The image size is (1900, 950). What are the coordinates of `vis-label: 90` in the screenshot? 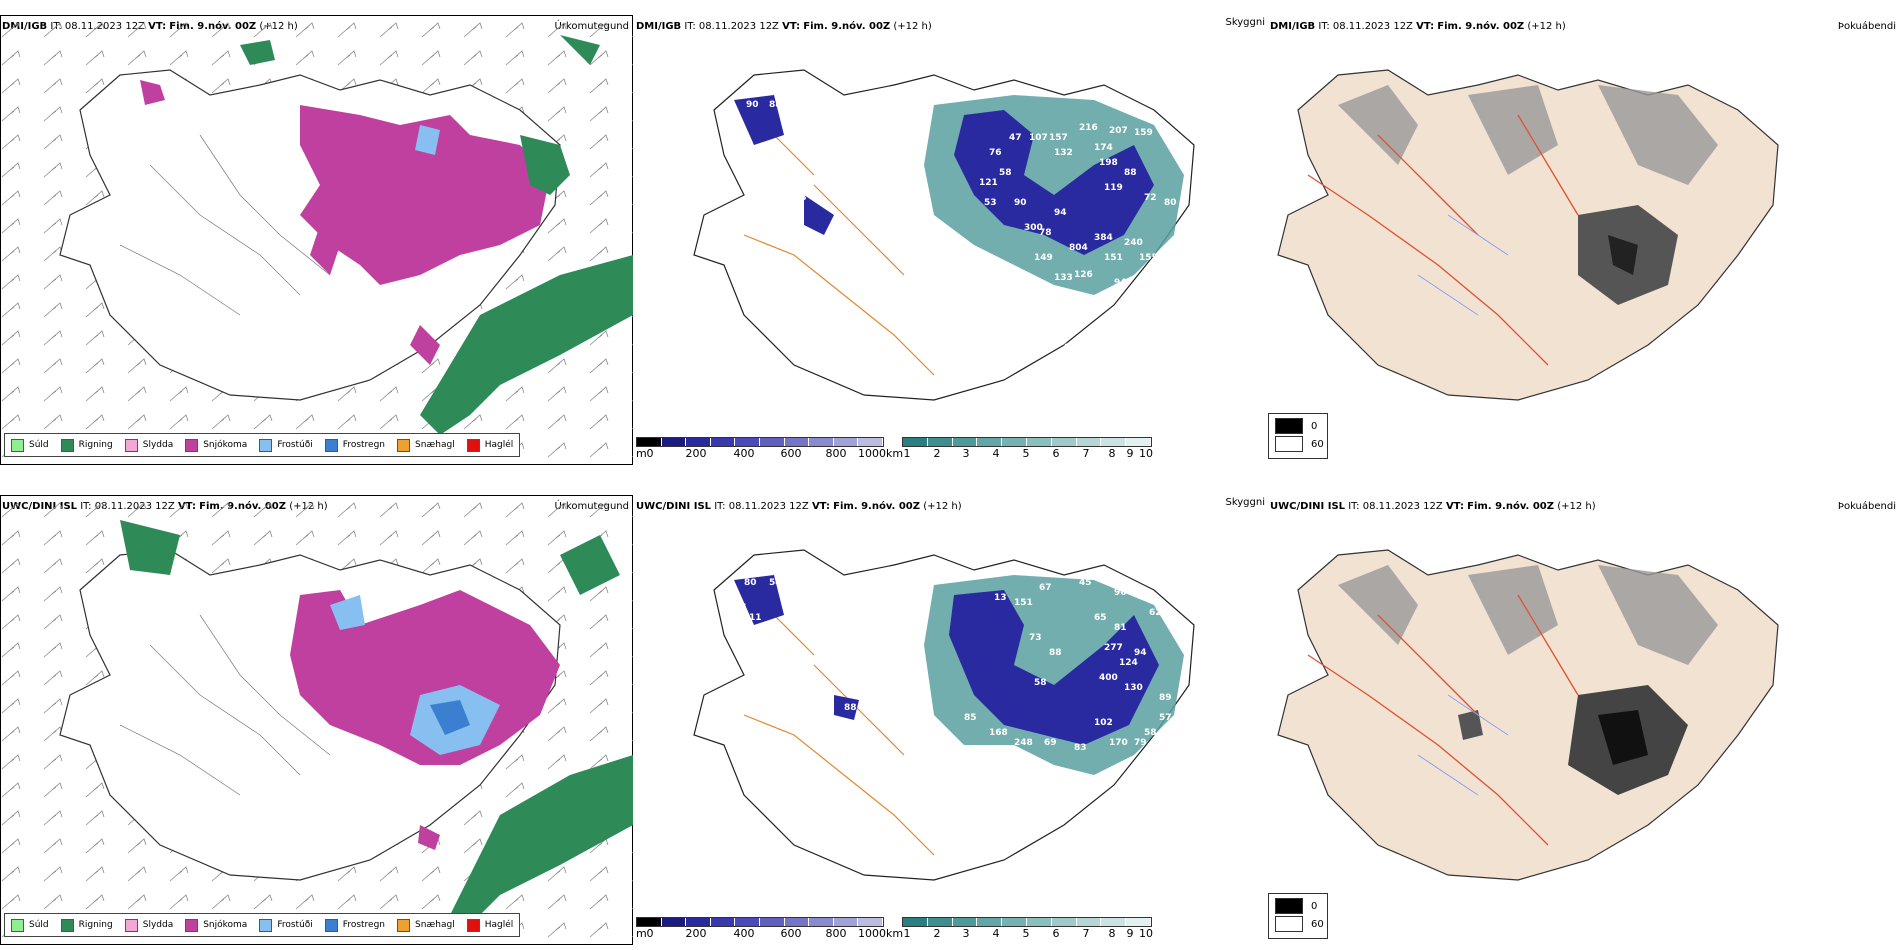 It's located at (752, 105).